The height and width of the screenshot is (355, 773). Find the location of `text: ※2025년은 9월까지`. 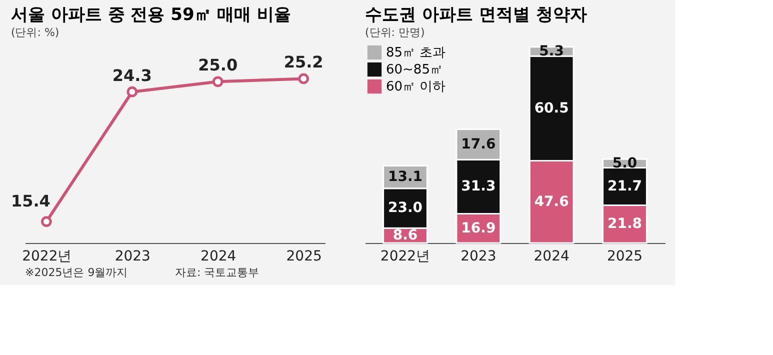

text: ※2025년은 9월까지 is located at coordinates (76, 272).